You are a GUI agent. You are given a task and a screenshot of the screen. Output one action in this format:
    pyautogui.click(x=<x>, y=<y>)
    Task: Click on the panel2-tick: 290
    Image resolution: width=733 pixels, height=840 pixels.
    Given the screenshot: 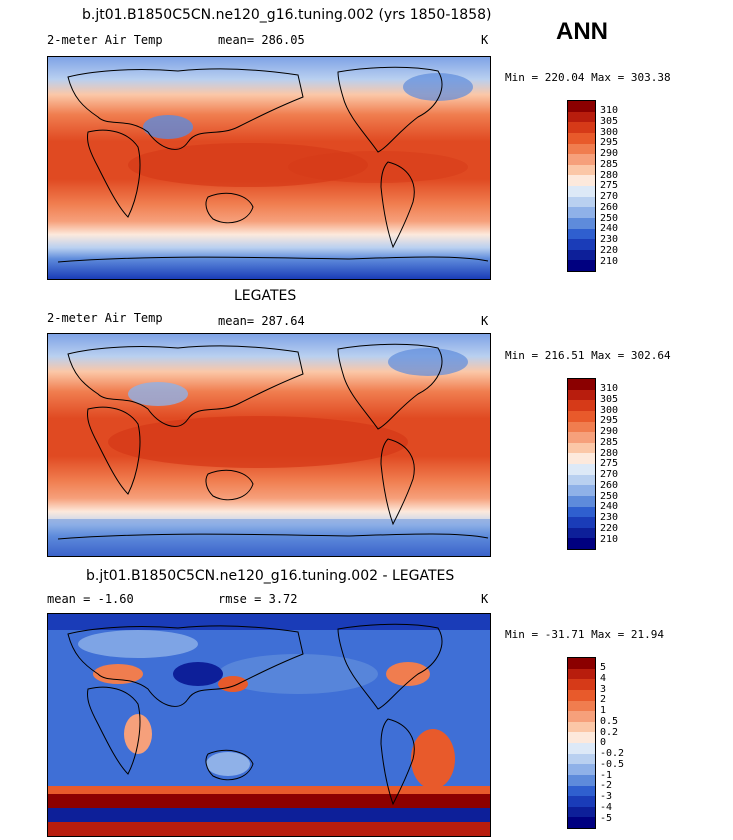 What is the action you would take?
    pyautogui.click(x=609, y=431)
    